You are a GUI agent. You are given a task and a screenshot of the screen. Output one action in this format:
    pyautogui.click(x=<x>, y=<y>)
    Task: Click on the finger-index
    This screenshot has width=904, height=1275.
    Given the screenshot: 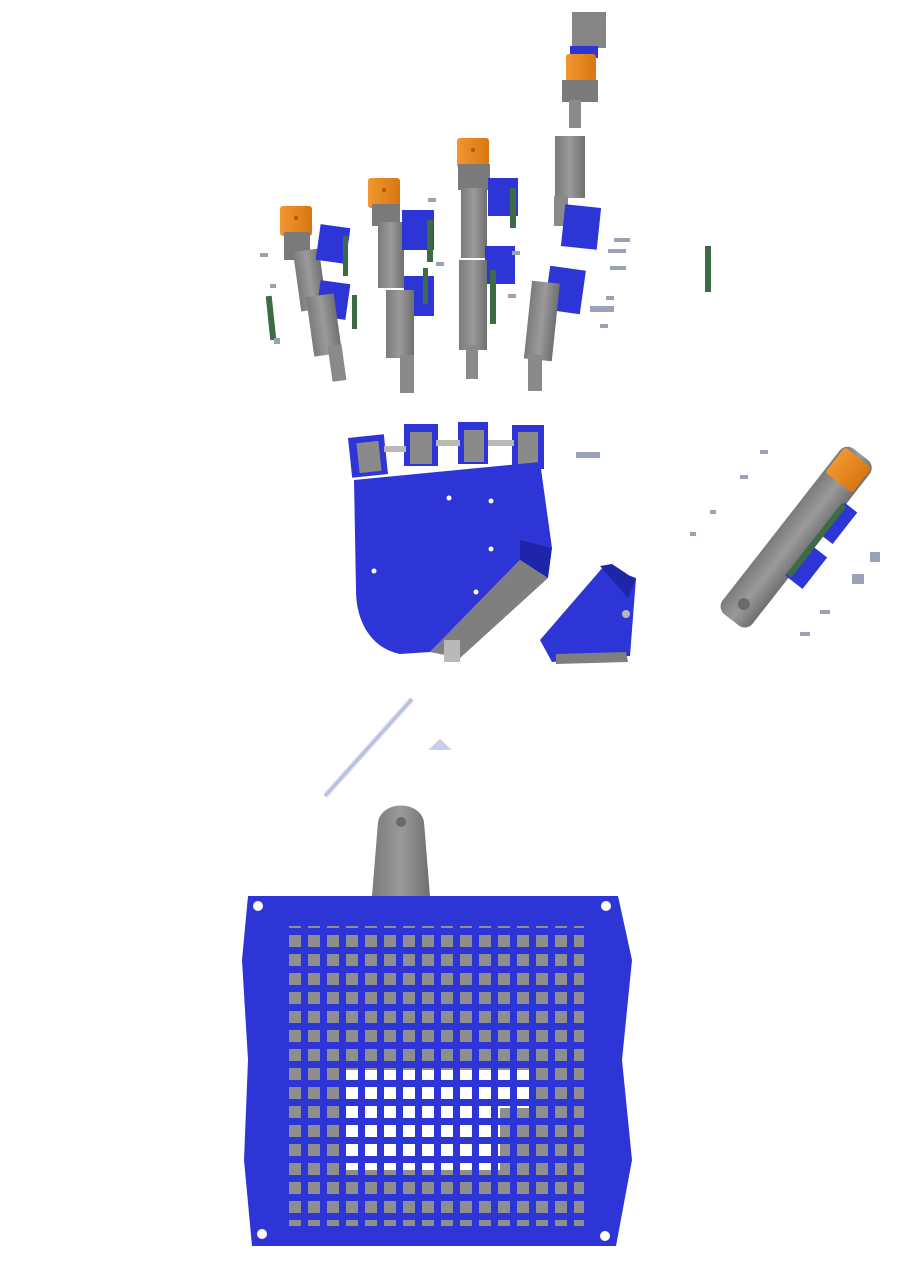 What is the action you would take?
    pyautogui.click(x=311, y=294)
    